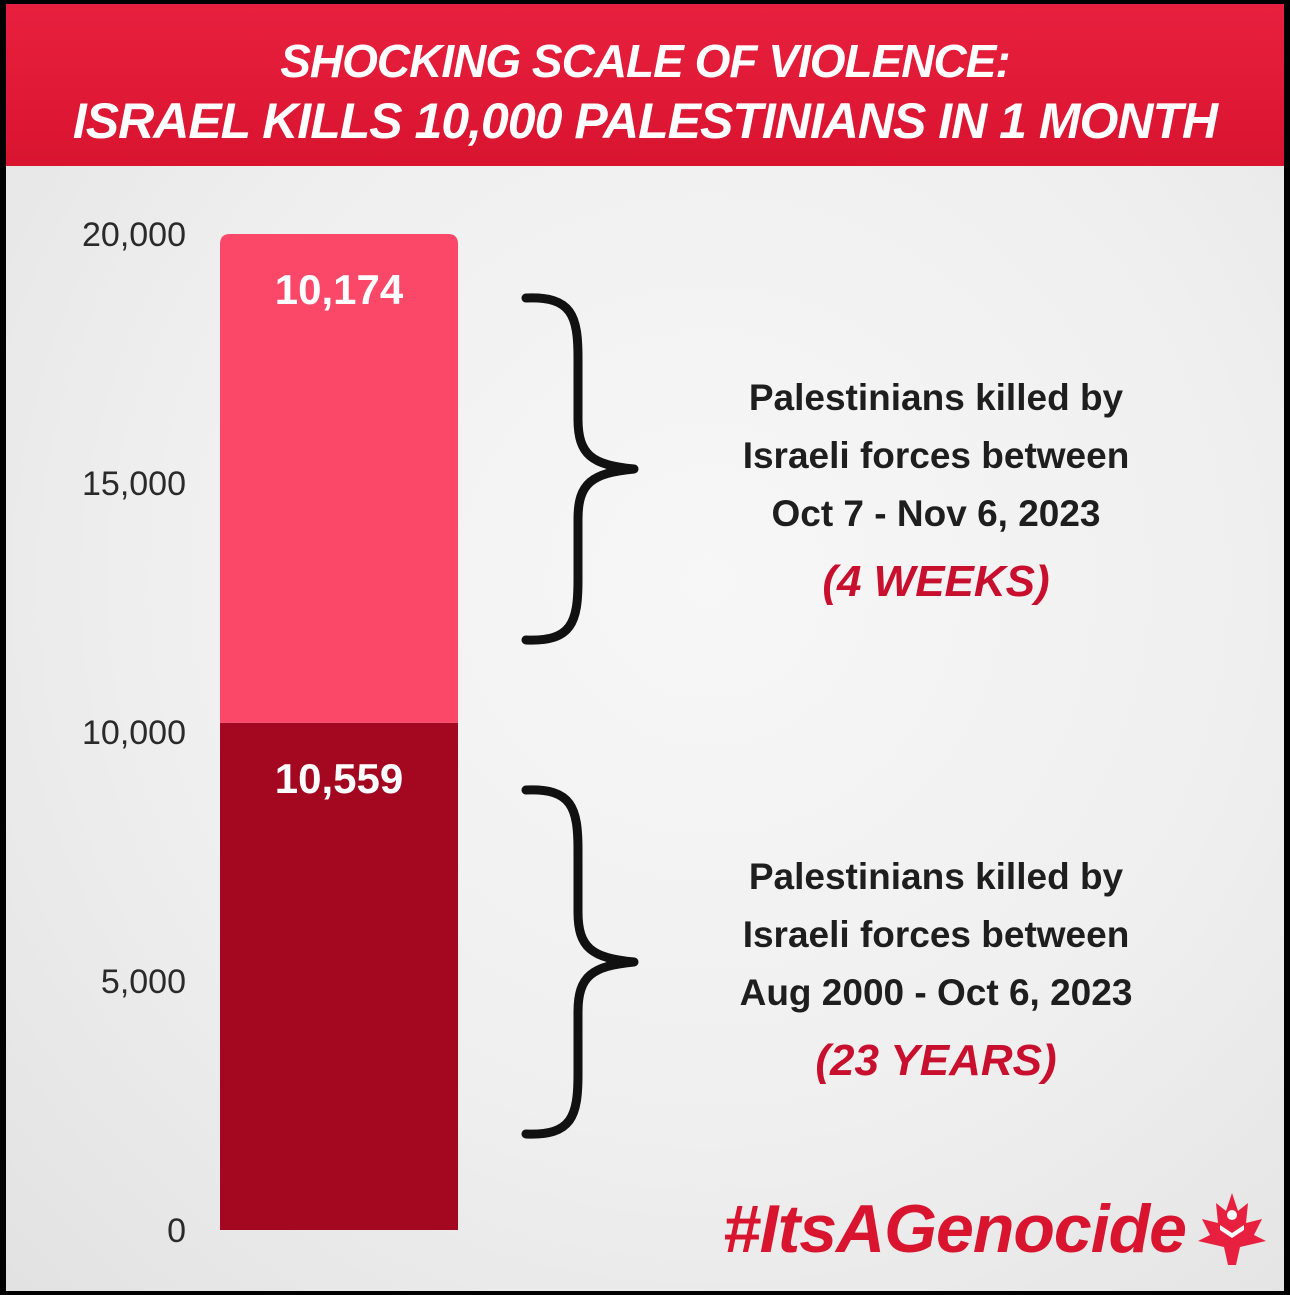  I want to click on annotation-recent-line-2: Israeli forces between, so click(936, 455).